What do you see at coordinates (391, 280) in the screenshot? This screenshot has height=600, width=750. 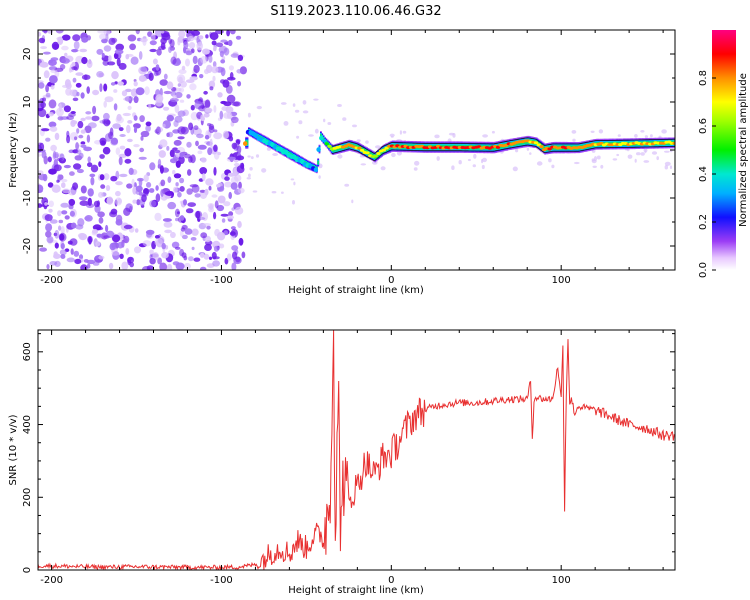 I see `spectrogram-xtick-label: 0` at bounding box center [391, 280].